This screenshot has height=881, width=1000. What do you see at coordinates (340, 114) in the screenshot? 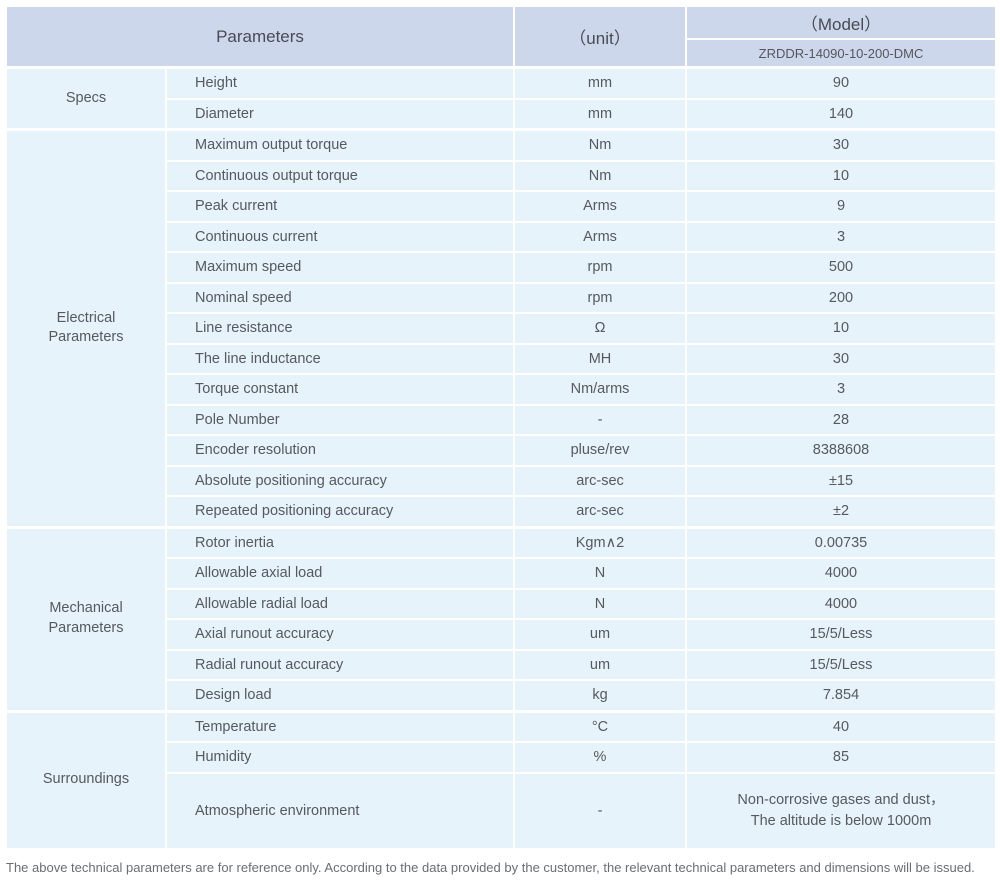
I see `param-name-cell: Diameter` at bounding box center [340, 114].